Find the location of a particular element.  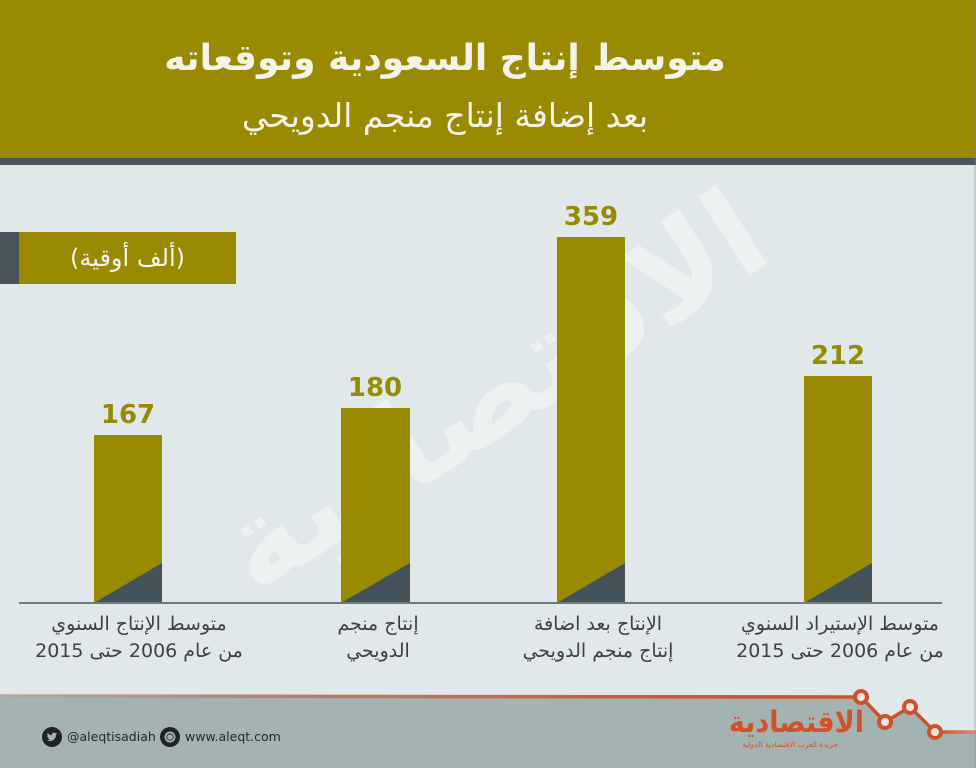

page-edge is located at coordinates (975, 384).